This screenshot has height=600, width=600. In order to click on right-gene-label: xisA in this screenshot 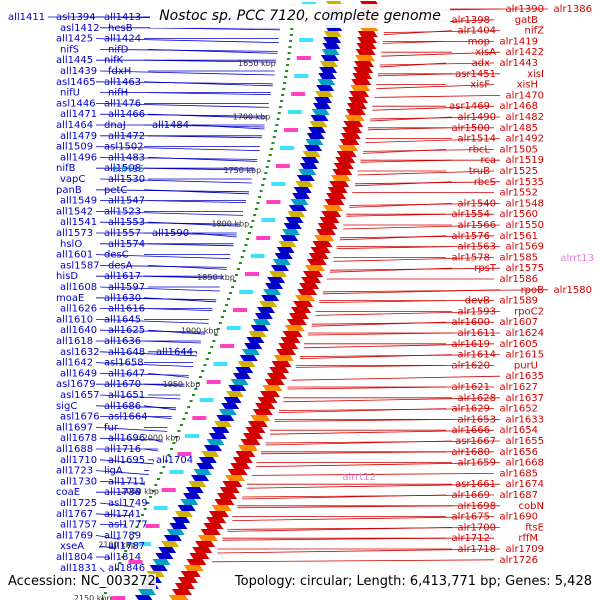, I will do `click(485, 52)`.